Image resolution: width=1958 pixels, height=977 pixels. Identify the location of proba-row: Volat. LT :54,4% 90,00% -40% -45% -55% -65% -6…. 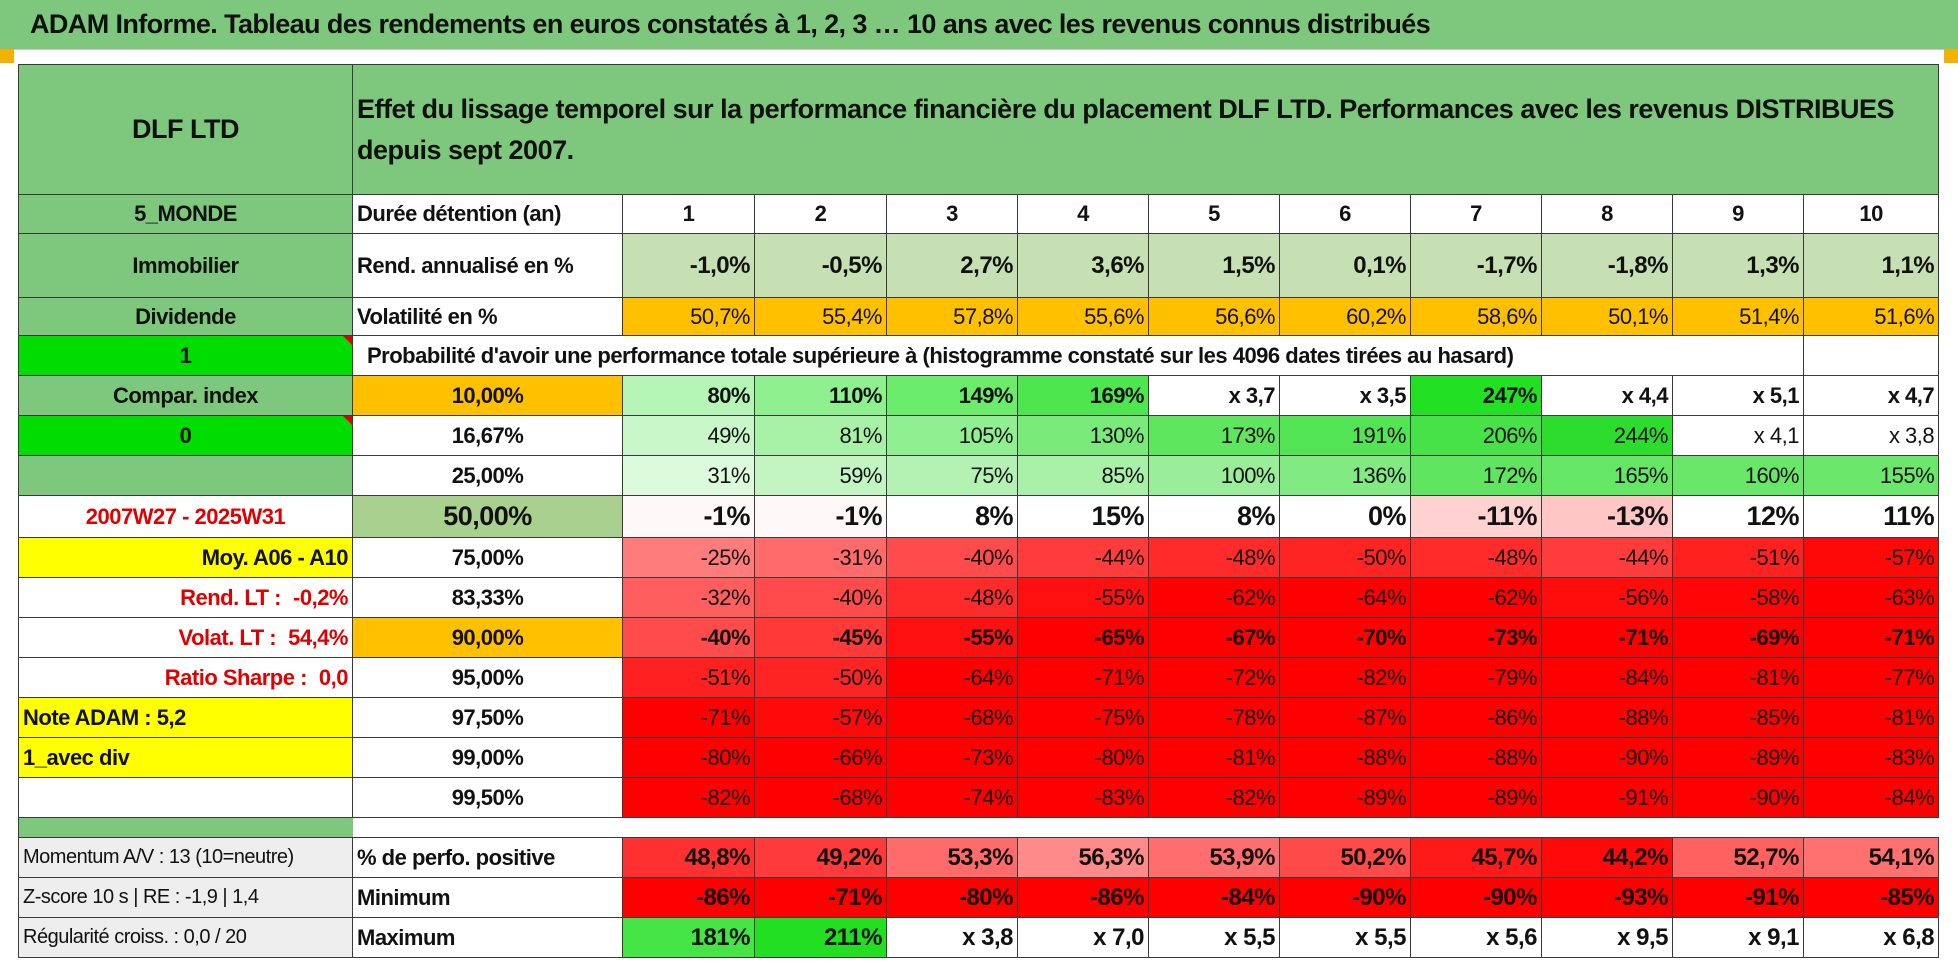
(979, 637).